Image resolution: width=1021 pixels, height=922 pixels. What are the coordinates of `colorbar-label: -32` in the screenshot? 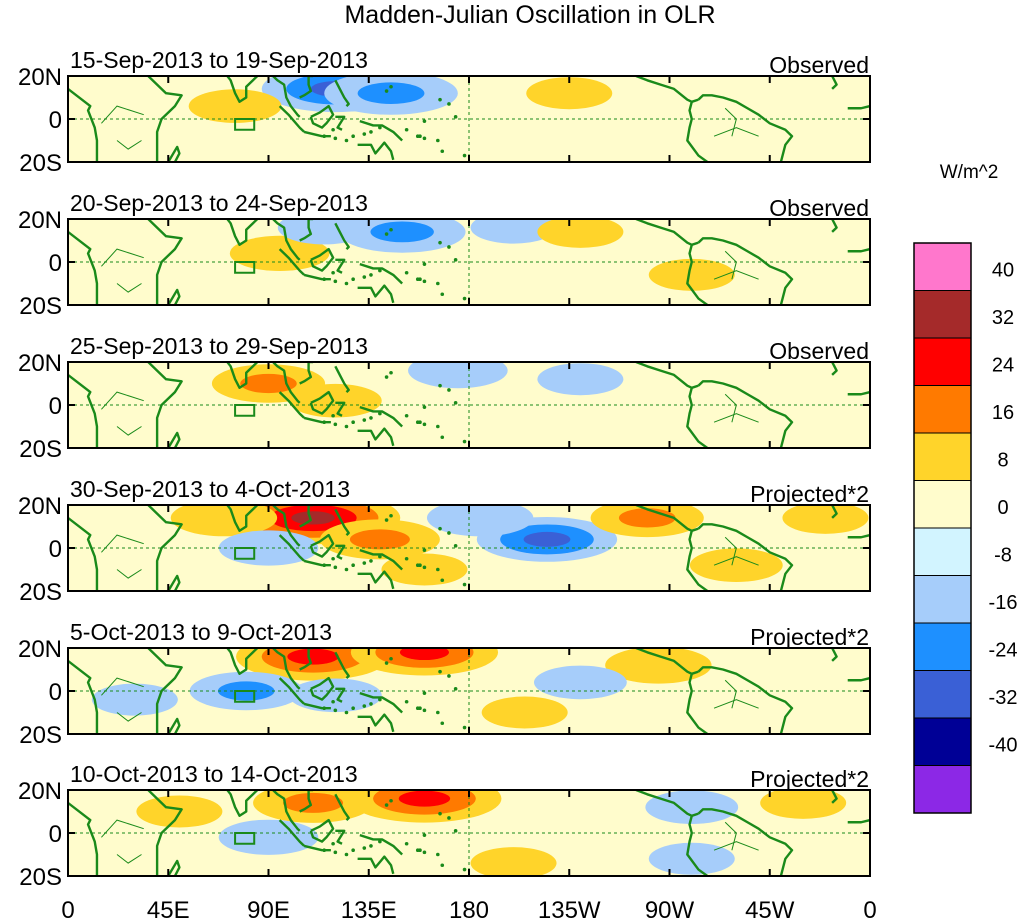 It's located at (1003, 698).